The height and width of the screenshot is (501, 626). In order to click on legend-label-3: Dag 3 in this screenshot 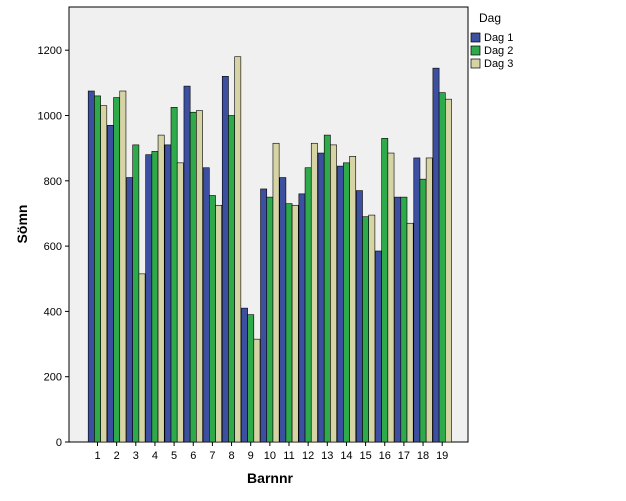, I will do `click(498, 64)`.